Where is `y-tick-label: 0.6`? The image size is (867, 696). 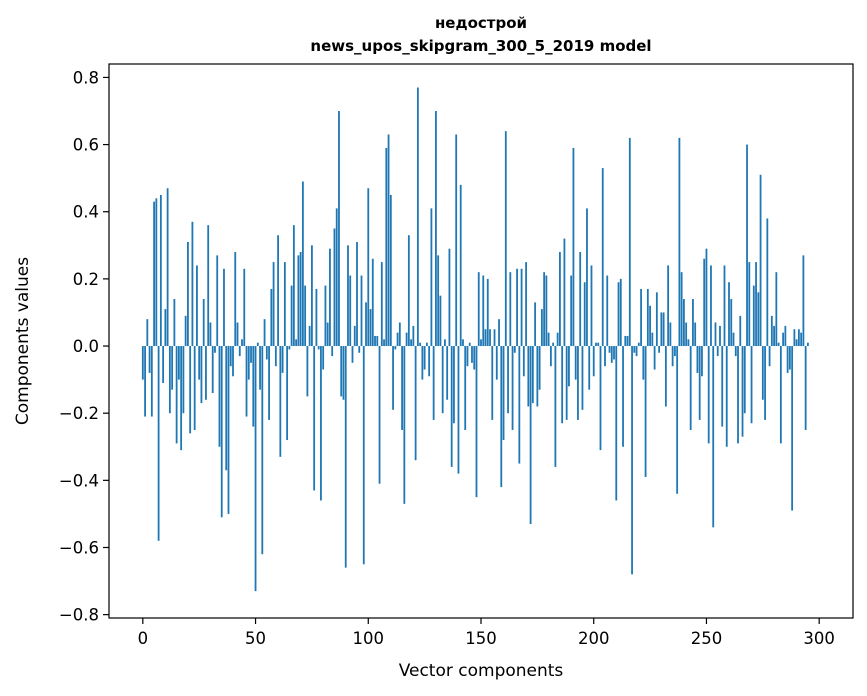 y-tick-label: 0.6 is located at coordinates (86, 145).